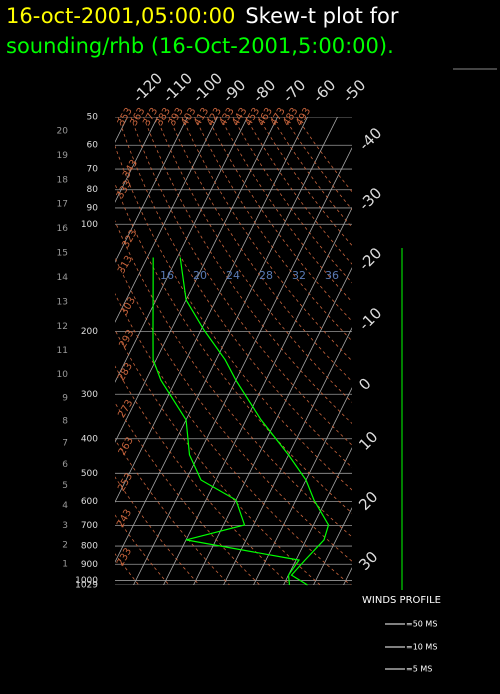  I want to click on mixing-ratio-label: 28, so click(266, 275).